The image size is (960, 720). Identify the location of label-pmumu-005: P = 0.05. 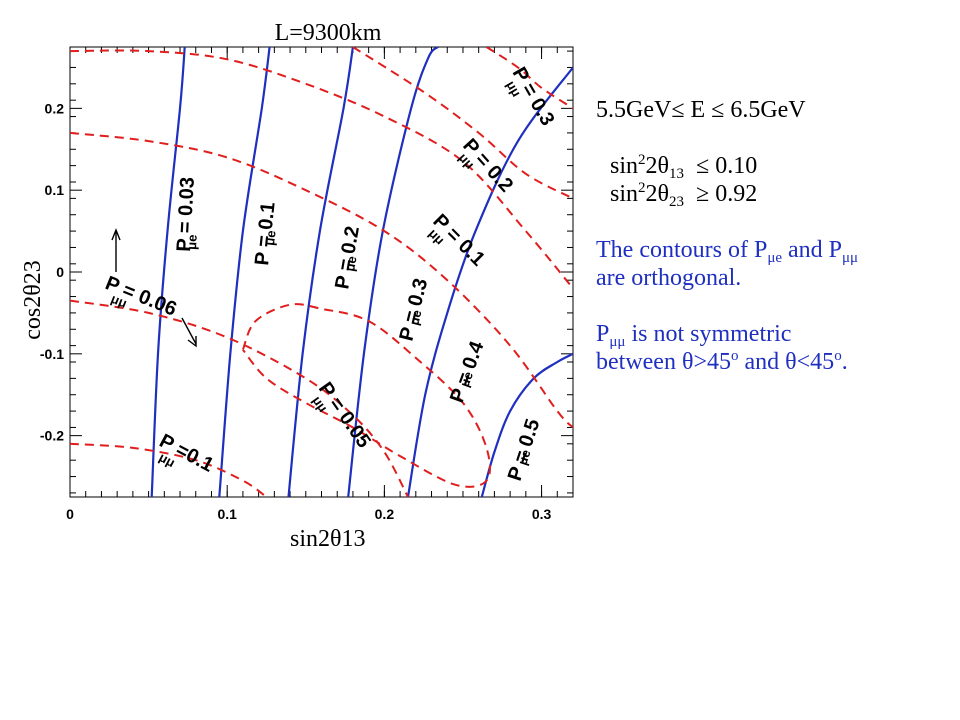
(344, 415).